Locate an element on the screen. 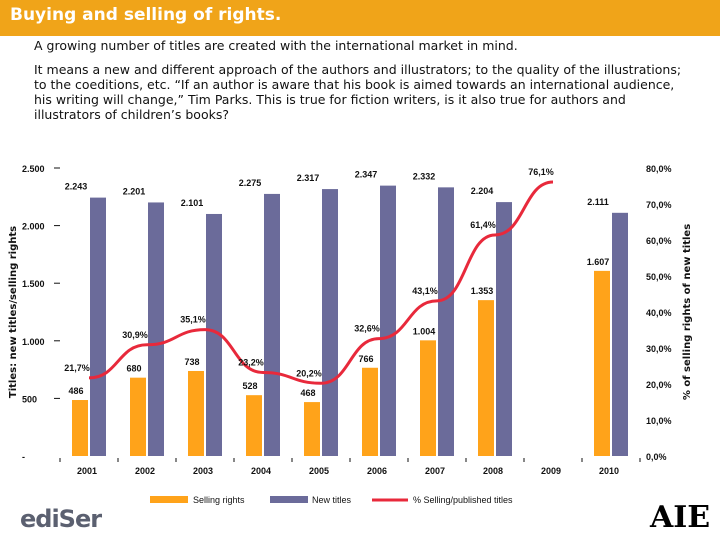 This screenshot has height=540, width=720. new-titles-label: 2.275 is located at coordinates (250, 183).